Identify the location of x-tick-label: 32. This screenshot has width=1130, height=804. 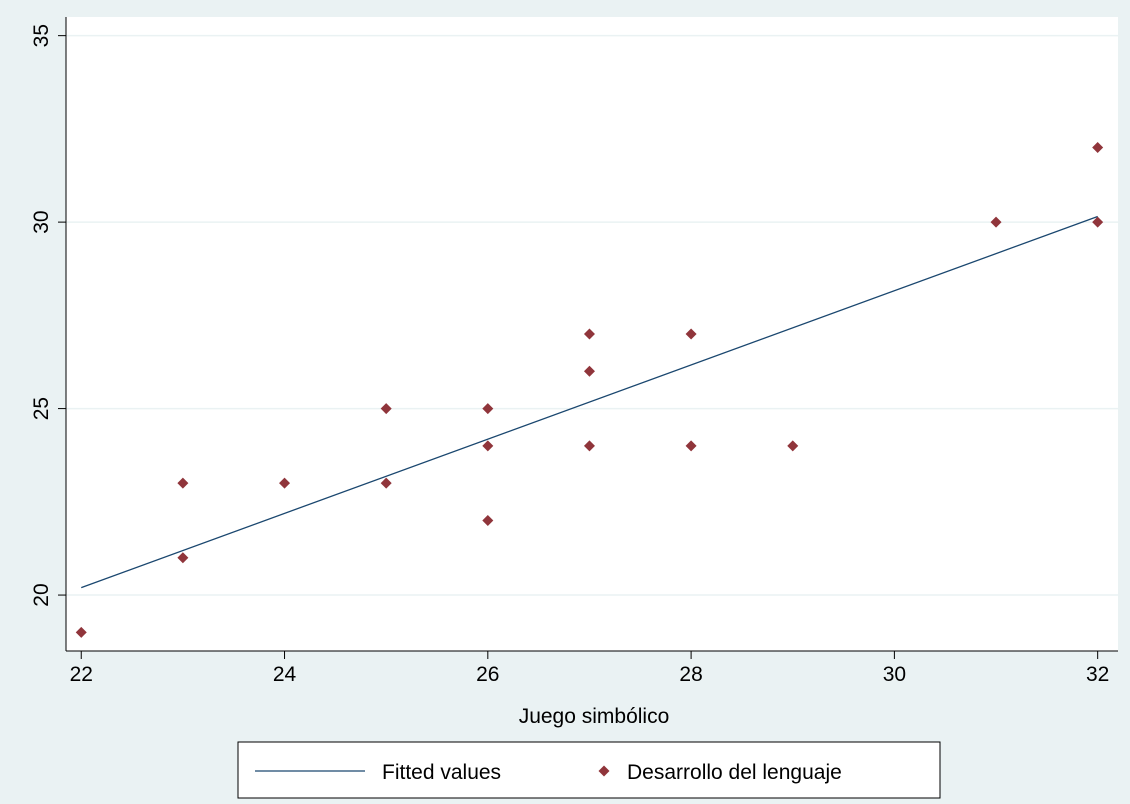
(1097, 674).